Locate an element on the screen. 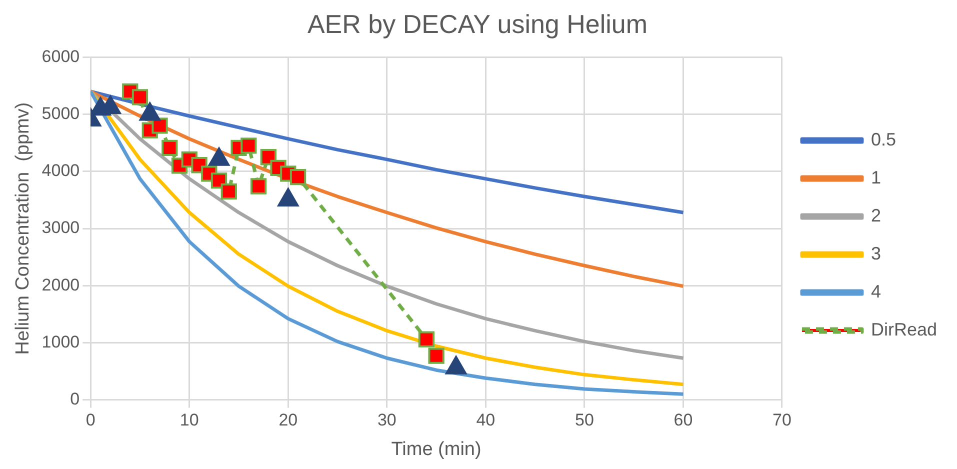  legend-label: 1 is located at coordinates (875, 177).